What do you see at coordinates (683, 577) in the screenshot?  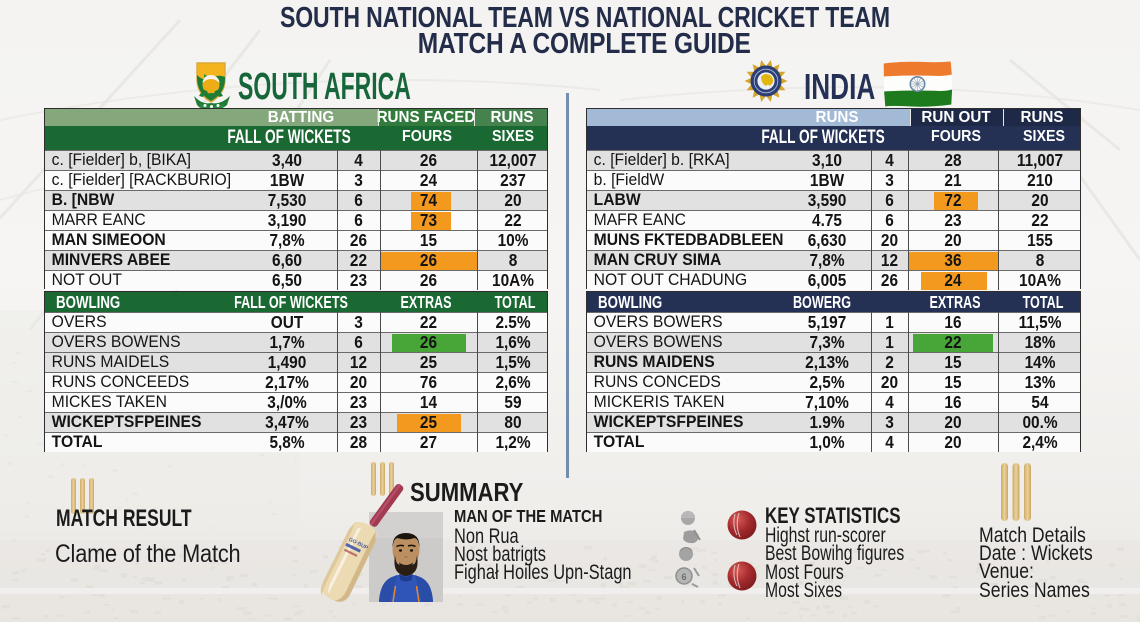 I see `svg-text: 6` at bounding box center [683, 577].